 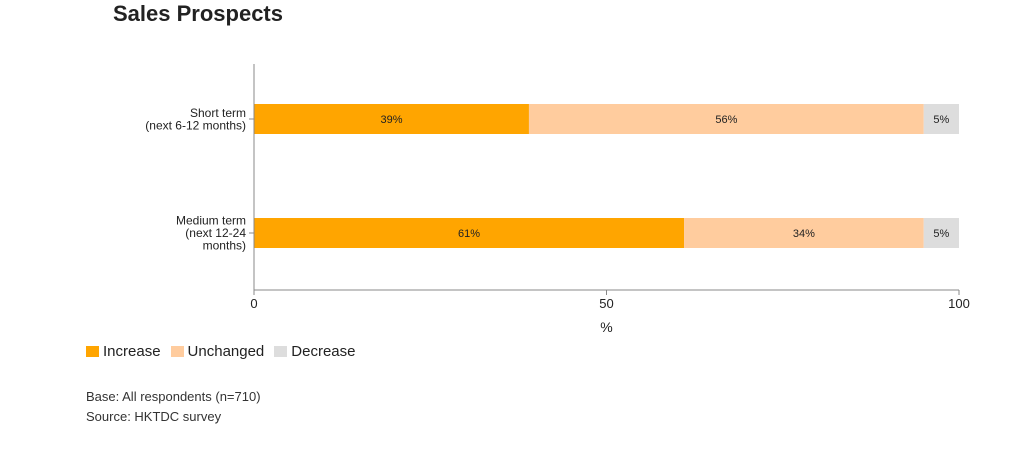 I want to click on x-tick-label-2: 50, so click(x=606, y=303).